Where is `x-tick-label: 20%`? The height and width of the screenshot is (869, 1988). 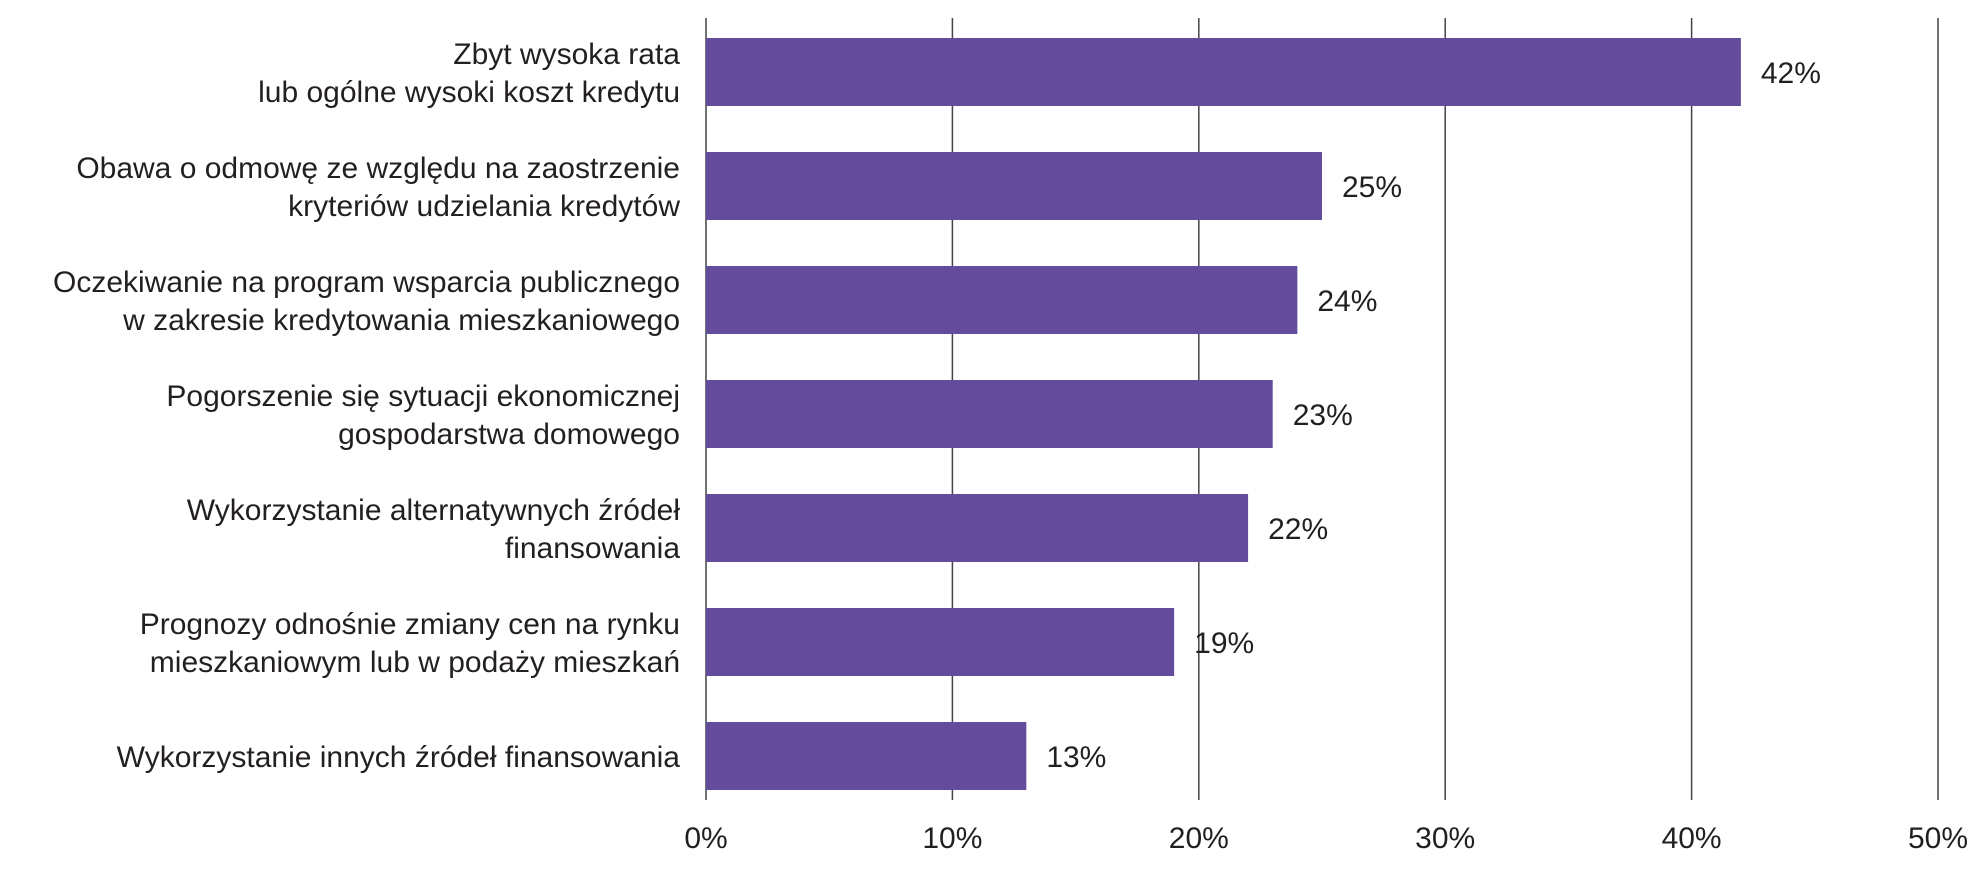
x-tick-label: 20% is located at coordinates (1199, 838).